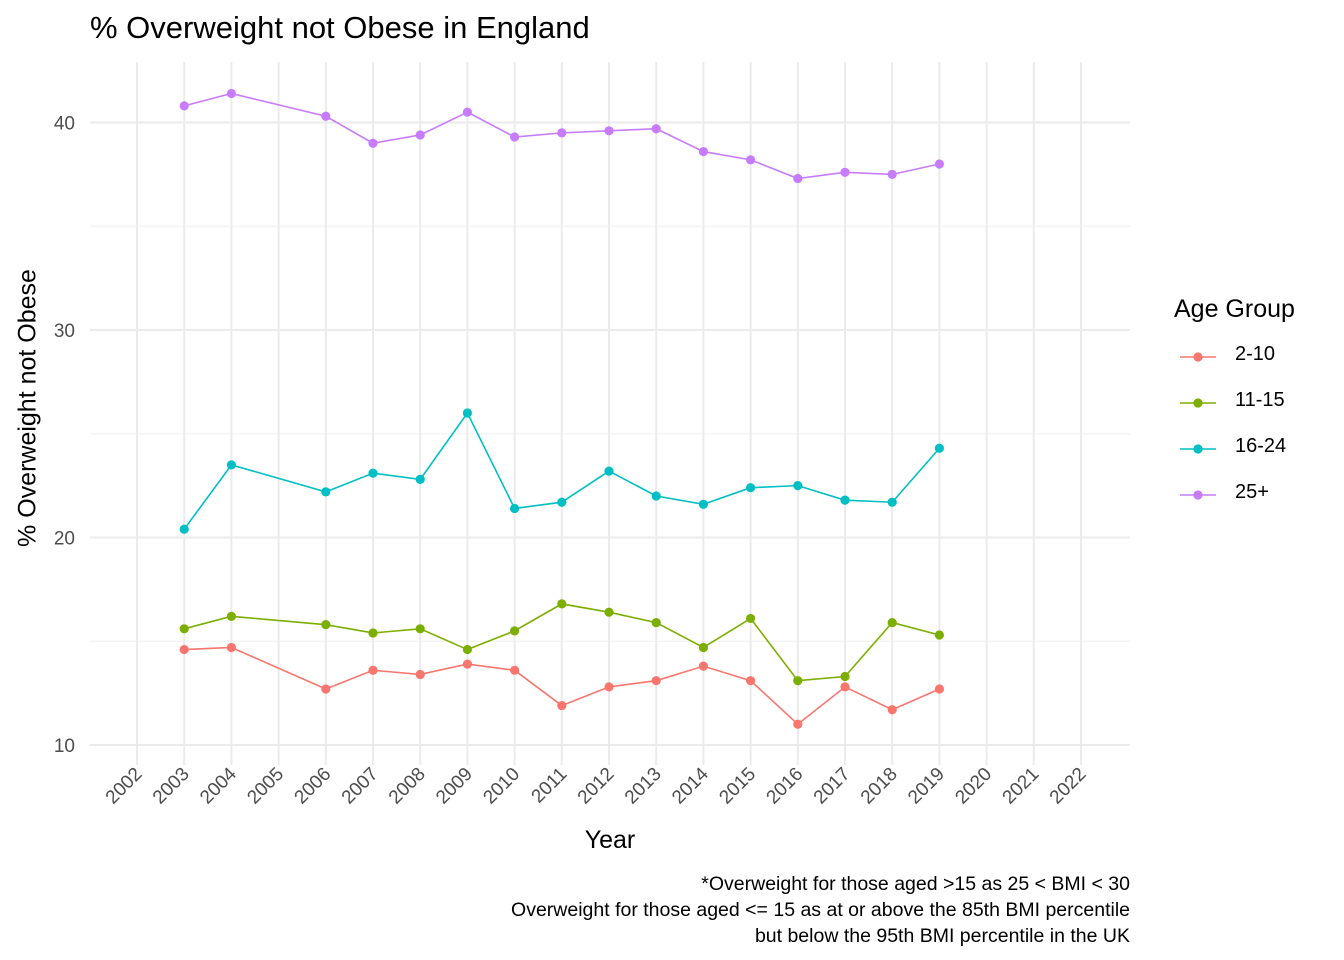  Describe the element at coordinates (1198, 495) in the screenshot. I see `legend-key-25-plus` at that location.